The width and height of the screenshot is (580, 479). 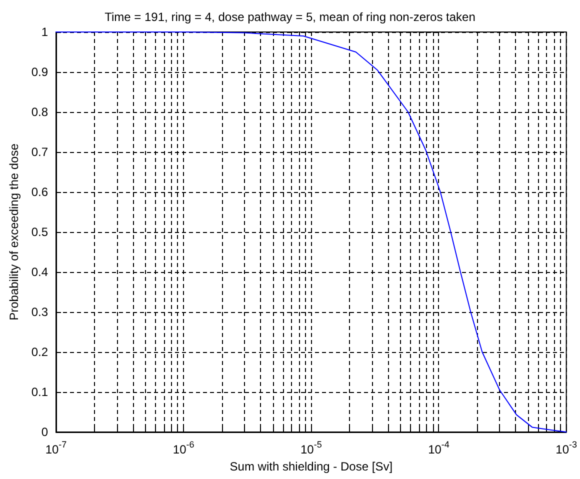 What do you see at coordinates (39, 192) in the screenshot?
I see `y-tick-label: 0.6` at bounding box center [39, 192].